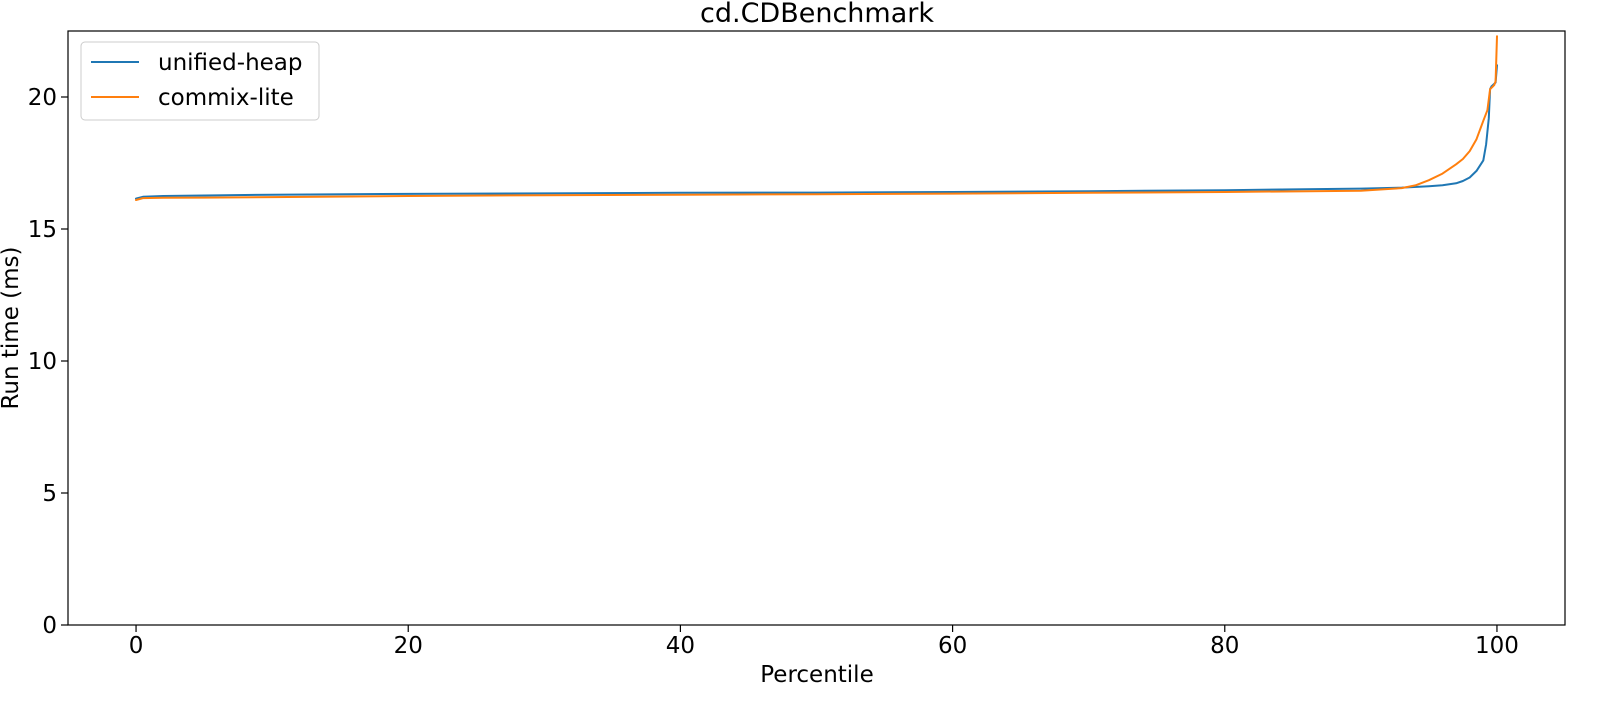 Image resolution: width=1624 pixels, height=710 pixels. I want to click on x-axis-label: Percentile, so click(816, 675).